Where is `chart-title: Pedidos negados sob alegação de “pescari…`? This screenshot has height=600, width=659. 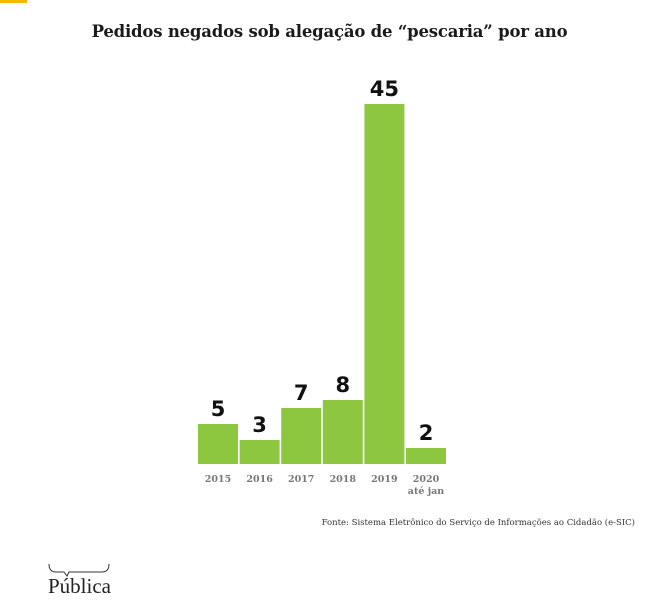 chart-title: Pedidos negados sob alegação de “pescari… is located at coordinates (329, 31).